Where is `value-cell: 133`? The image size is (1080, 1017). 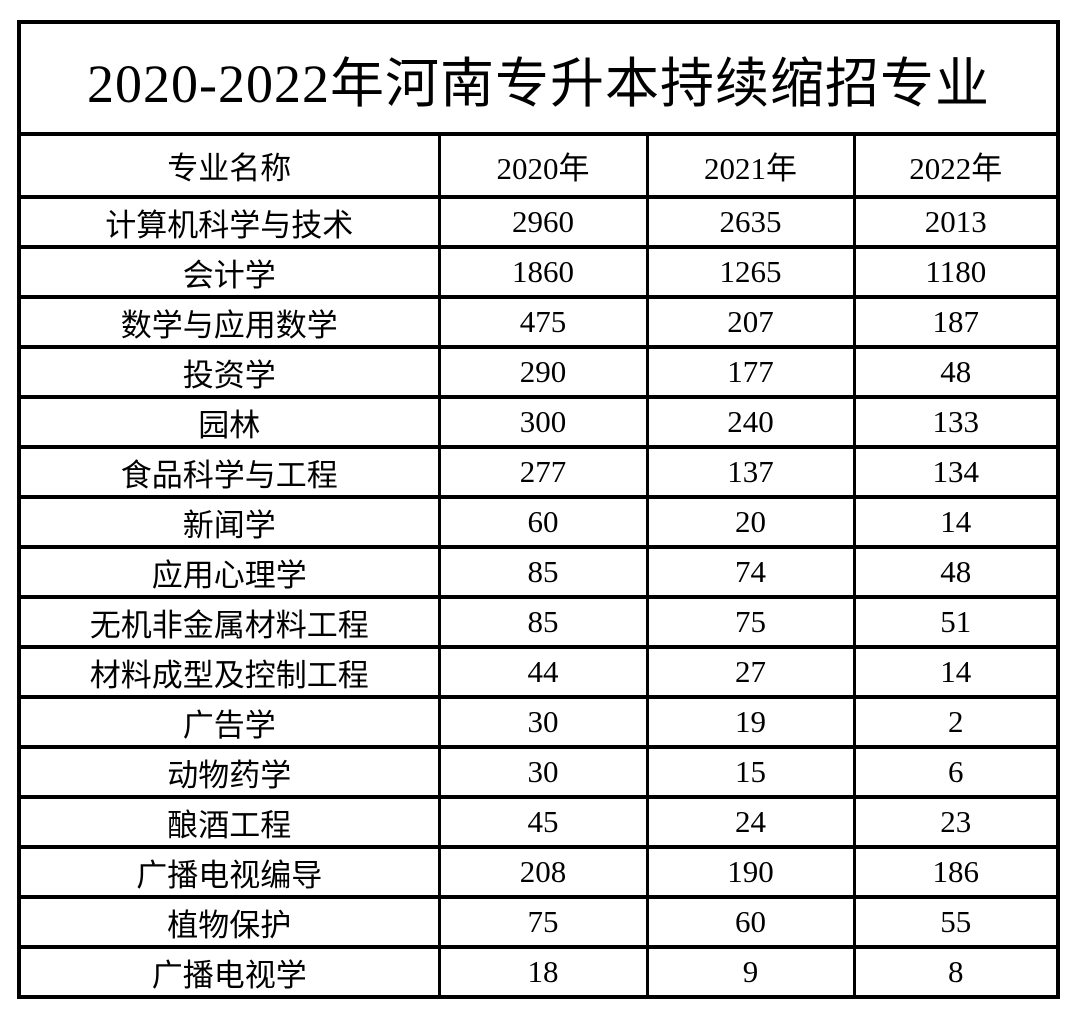 value-cell: 133 is located at coordinates (956, 422).